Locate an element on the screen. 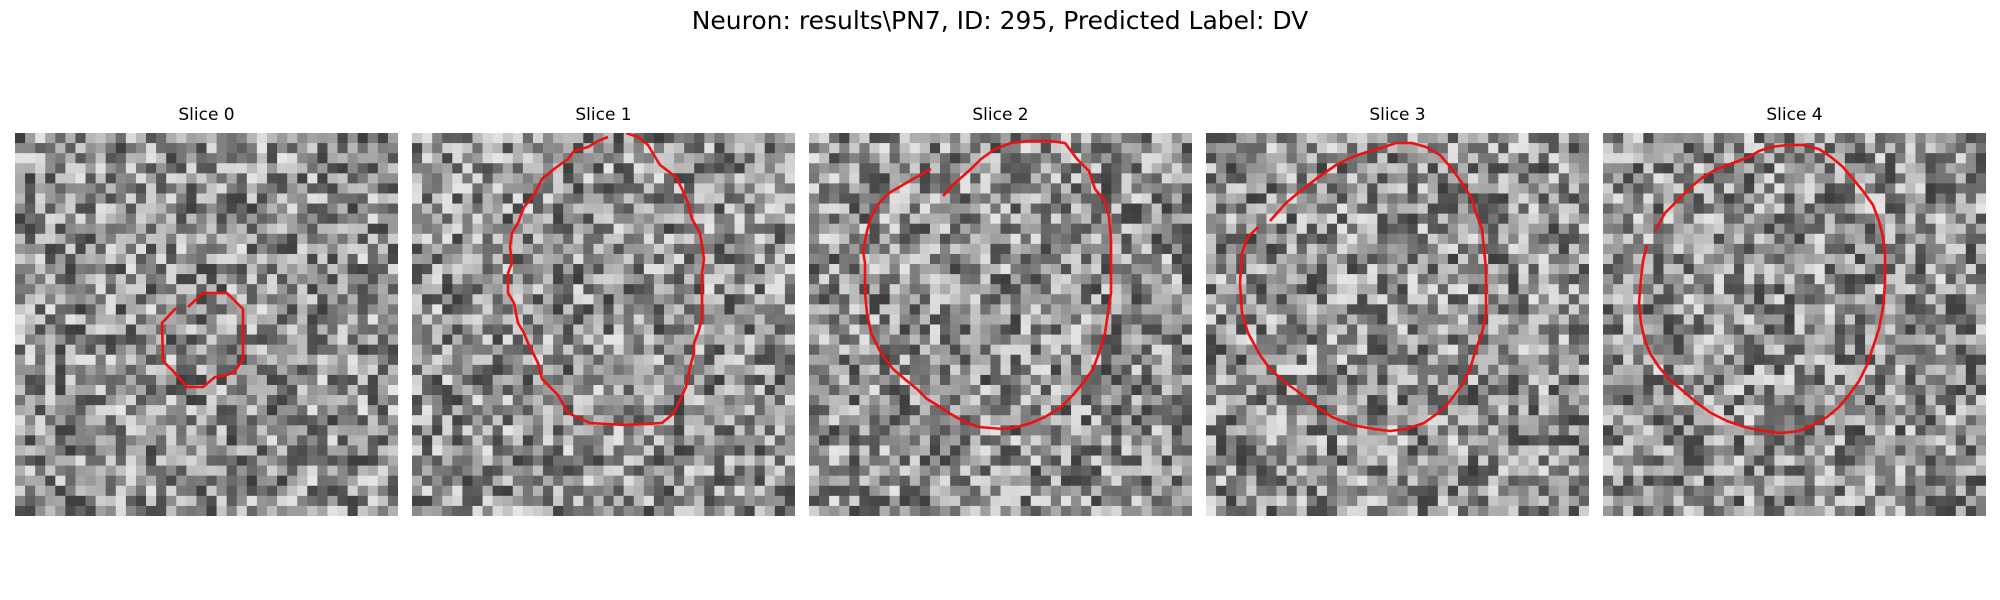 The width and height of the screenshot is (2000, 600). slice-title: Slice 1 is located at coordinates (603, 115).